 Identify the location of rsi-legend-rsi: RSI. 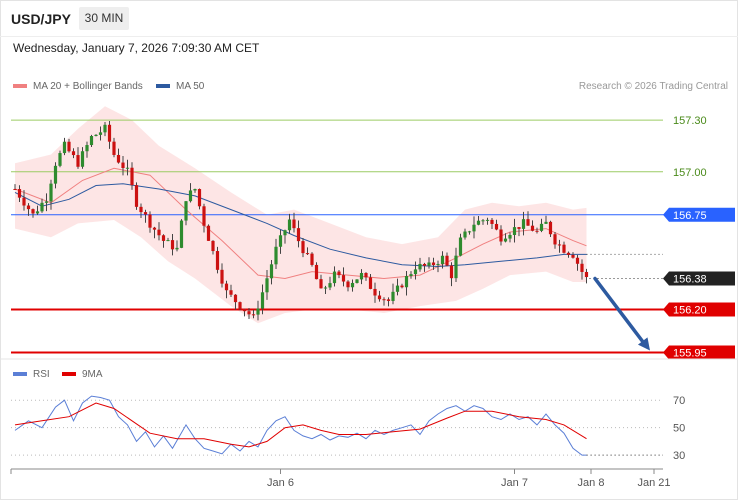
(31, 374).